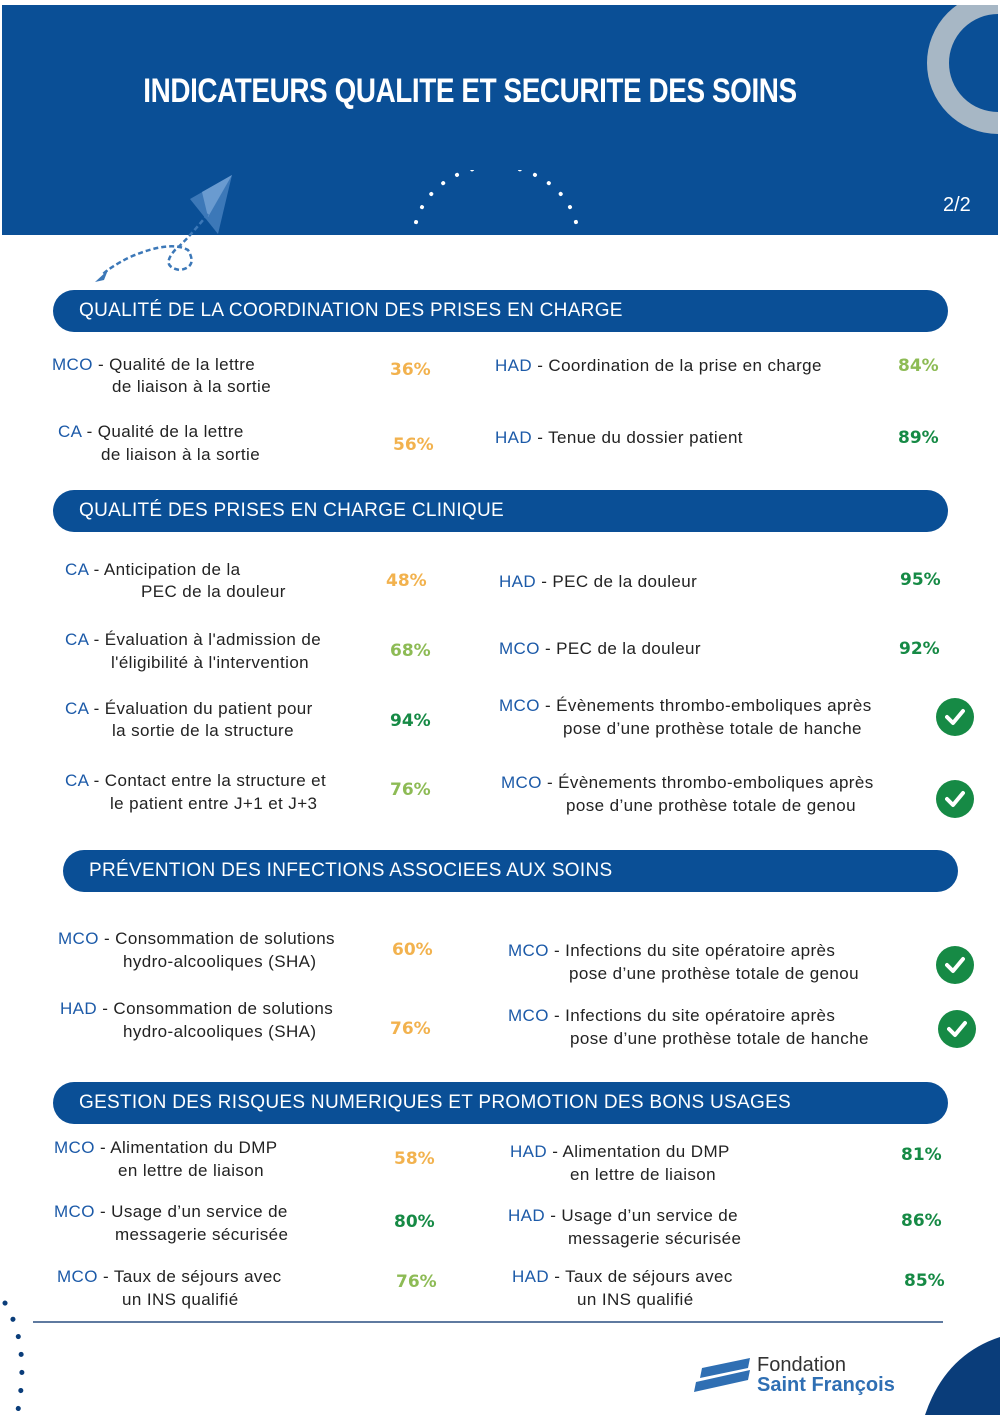 This screenshot has width=1000, height=1415. What do you see at coordinates (410, 370) in the screenshot?
I see `indicator-value: 36%` at bounding box center [410, 370].